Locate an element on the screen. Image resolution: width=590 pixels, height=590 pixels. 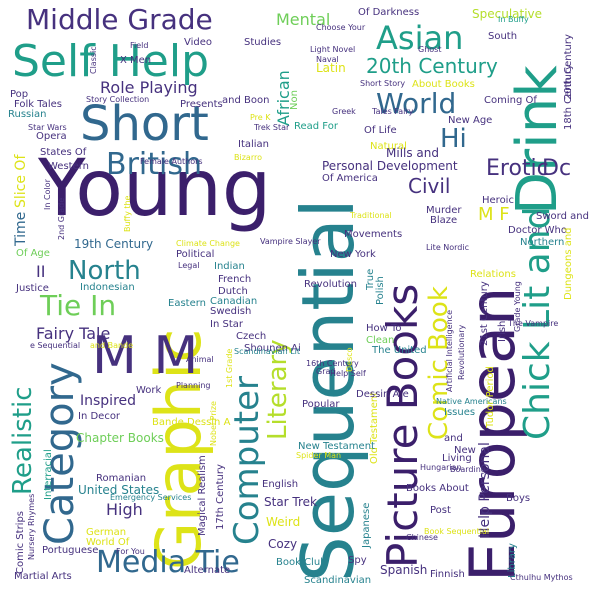
word: Of Darkness is located at coordinates (389, 12).